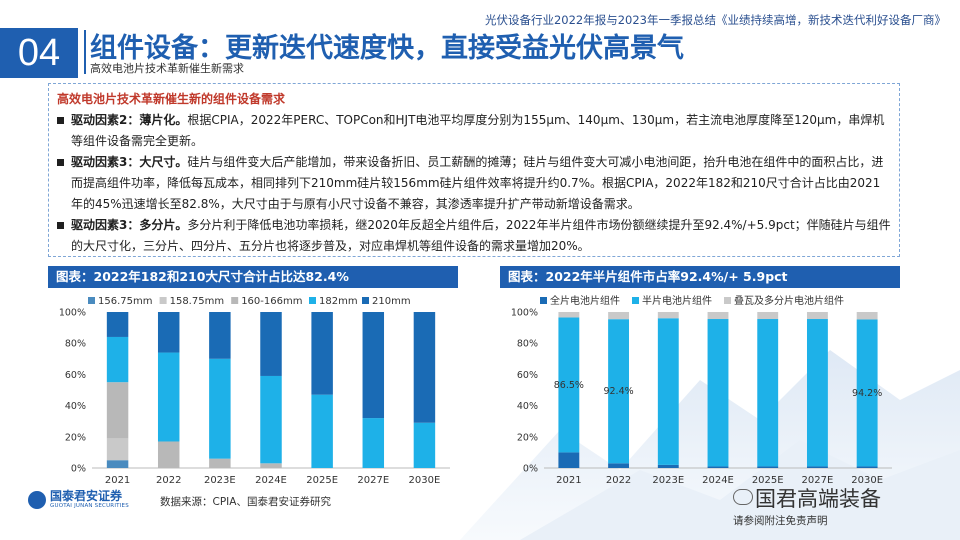 Image resolution: width=960 pixels, height=540 pixels. What do you see at coordinates (39, 53) in the screenshot?
I see `section-number: 04` at bounding box center [39, 53].